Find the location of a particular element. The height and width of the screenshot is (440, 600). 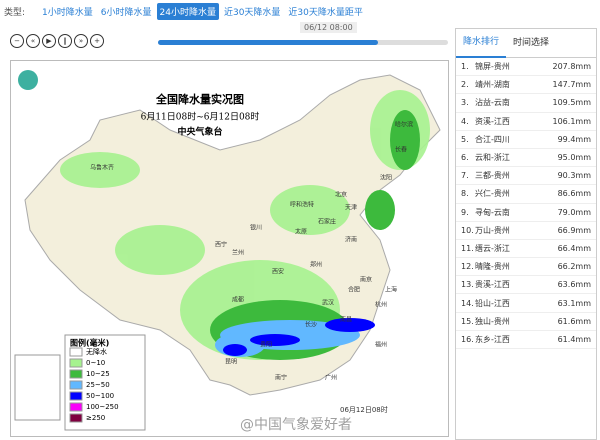

zoom-out: − is located at coordinates (17, 41).